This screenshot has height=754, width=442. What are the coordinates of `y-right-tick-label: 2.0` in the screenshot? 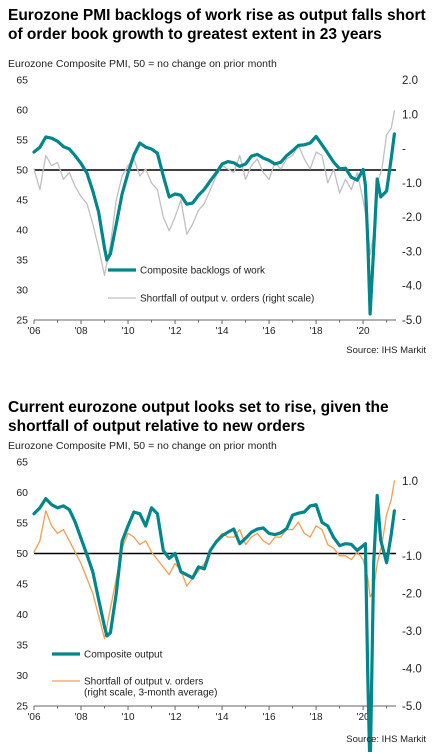 It's located at (410, 81).